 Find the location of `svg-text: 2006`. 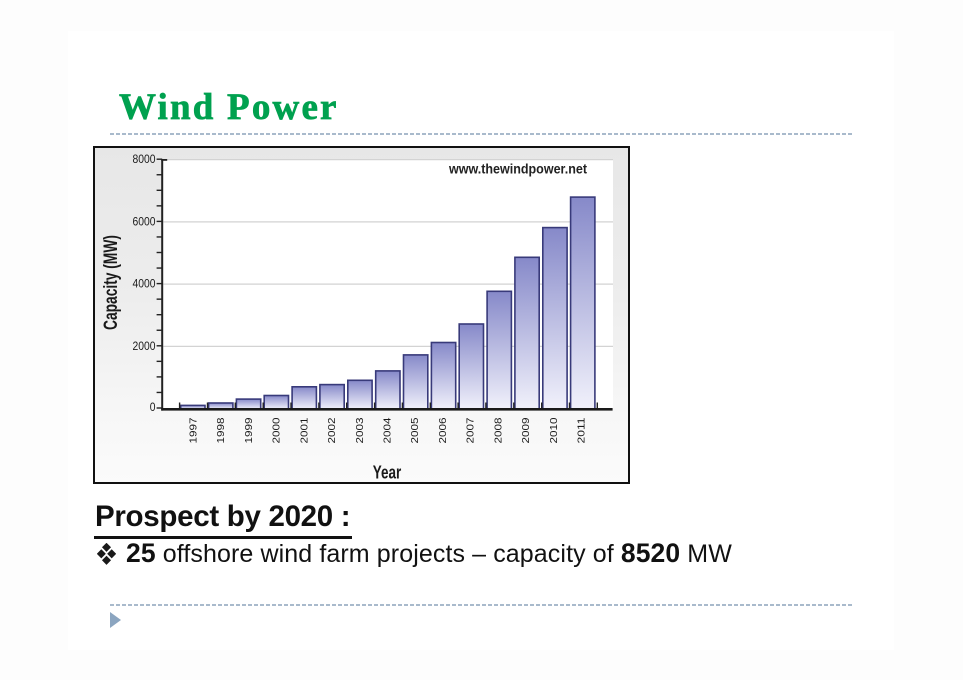

svg-text: 2006 is located at coordinates (443, 430).